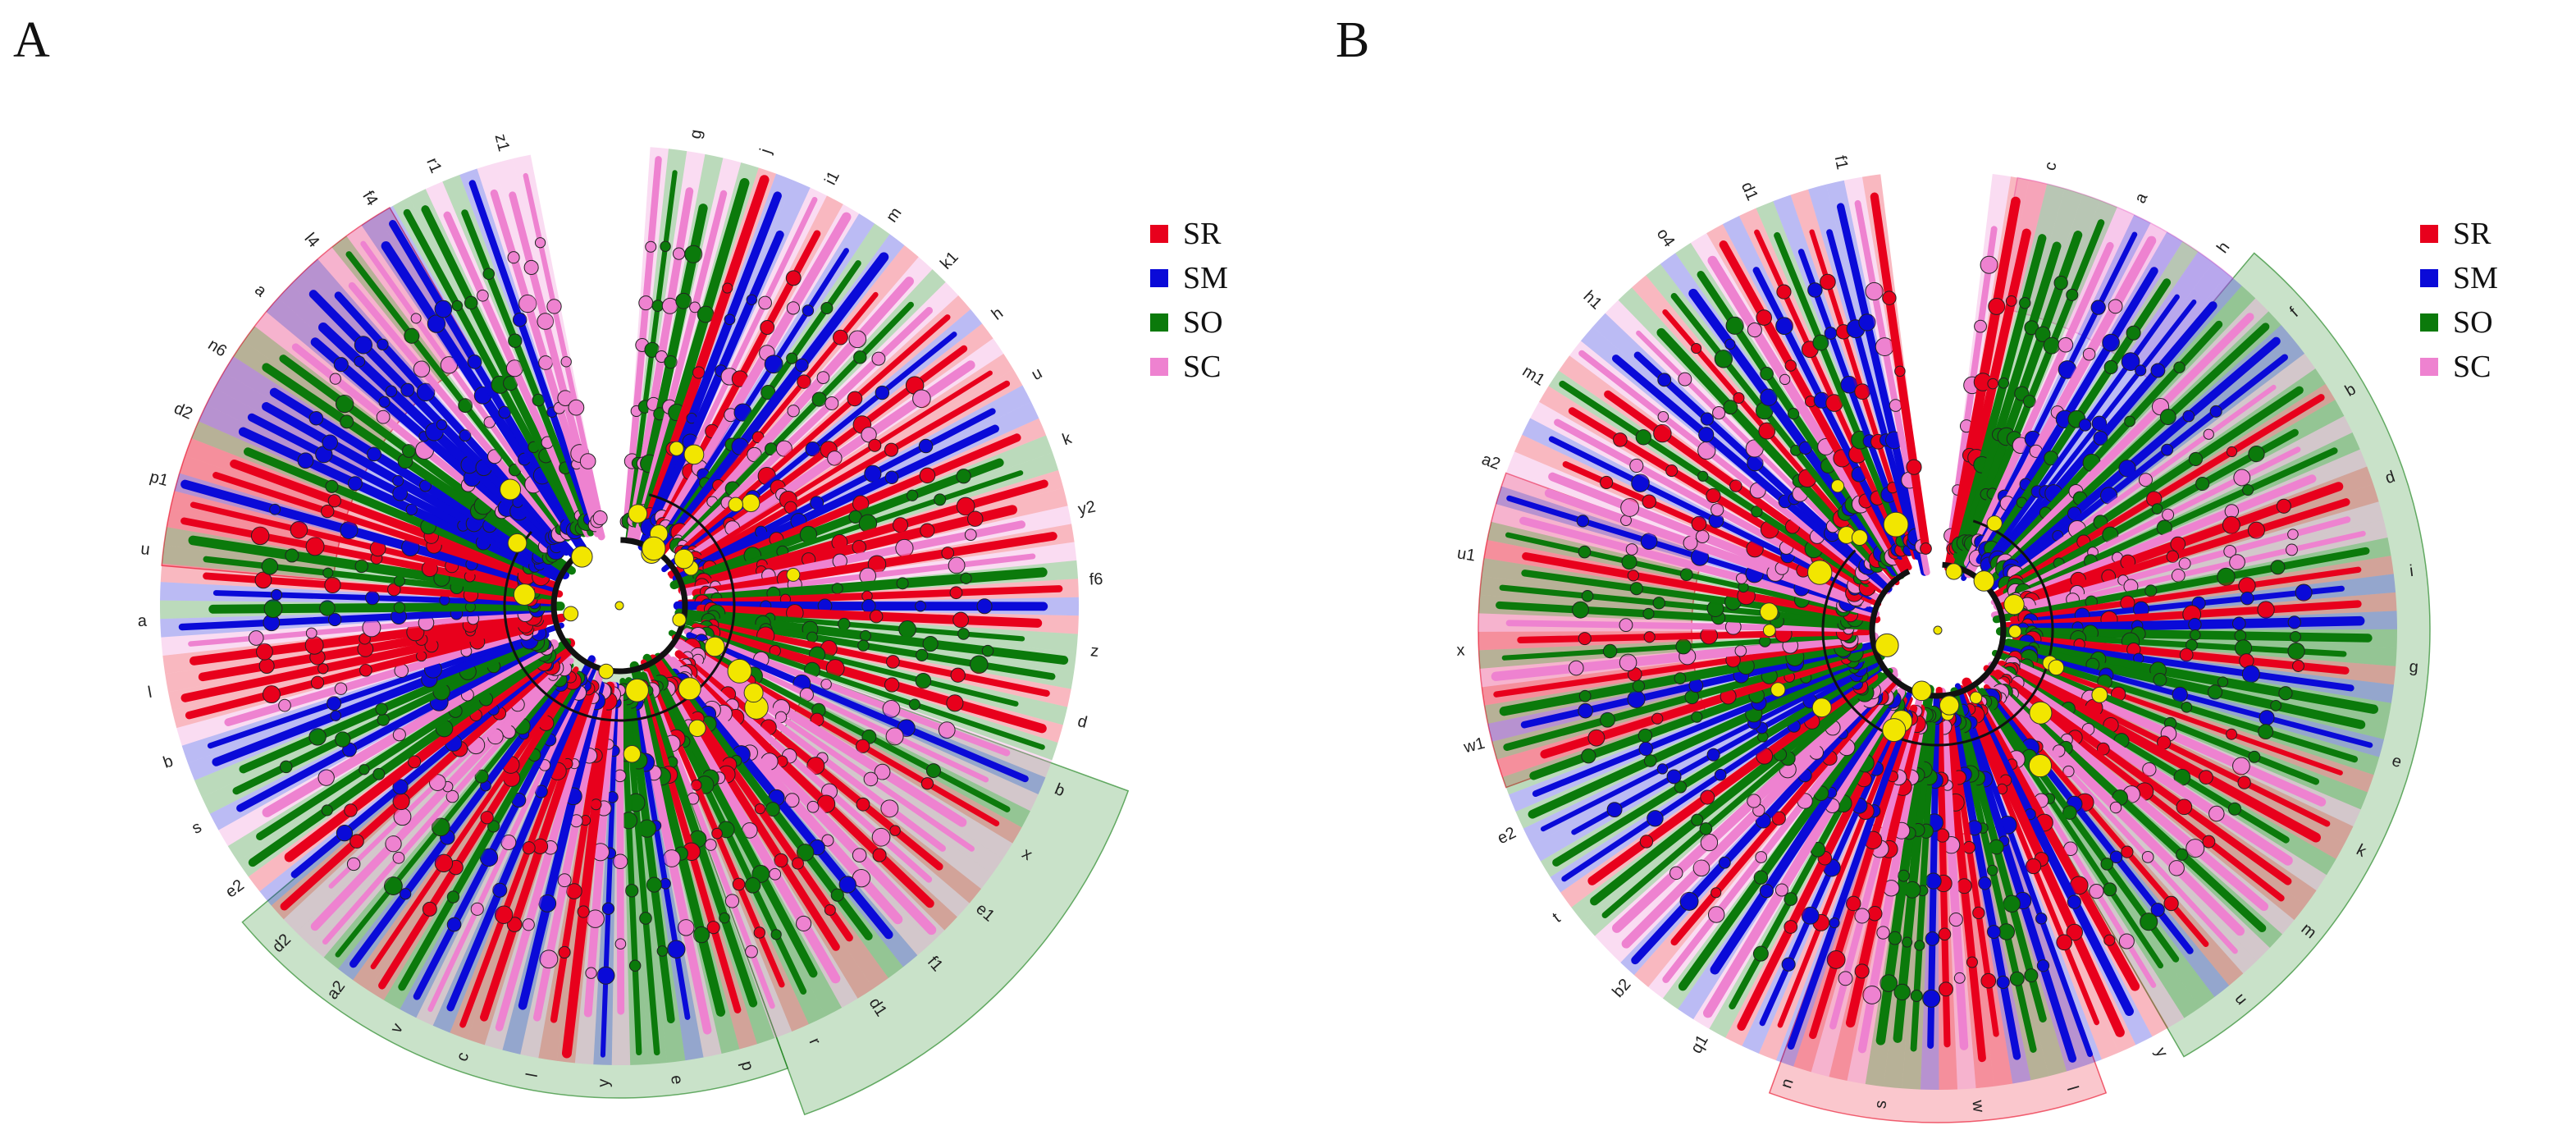 This screenshot has width=2576, height=1130. I want to click on tree-arc, so click(1938, 630).